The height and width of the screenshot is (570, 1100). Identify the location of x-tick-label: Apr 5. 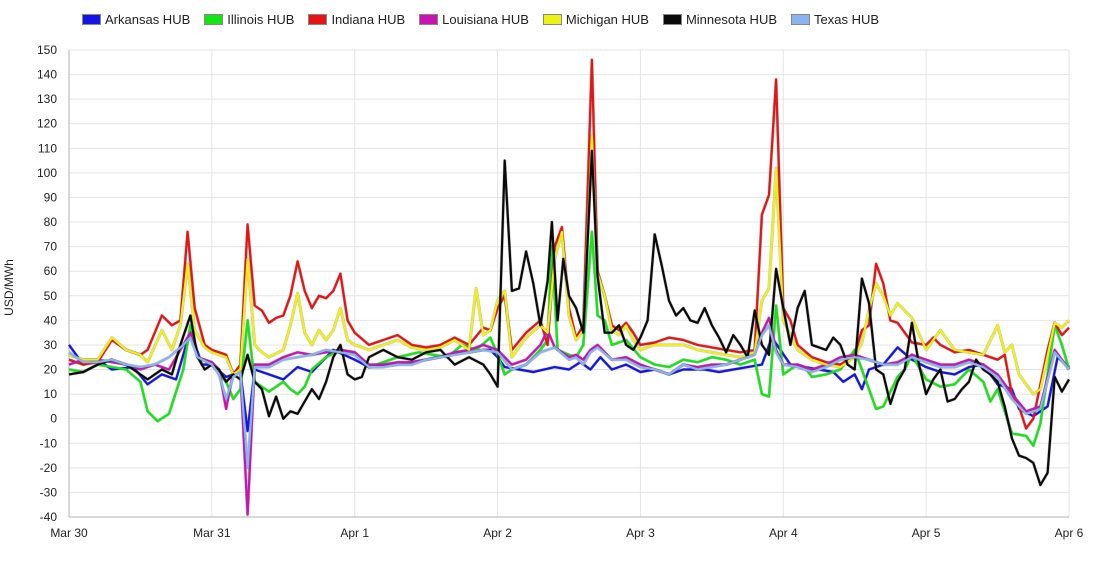
(926, 533).